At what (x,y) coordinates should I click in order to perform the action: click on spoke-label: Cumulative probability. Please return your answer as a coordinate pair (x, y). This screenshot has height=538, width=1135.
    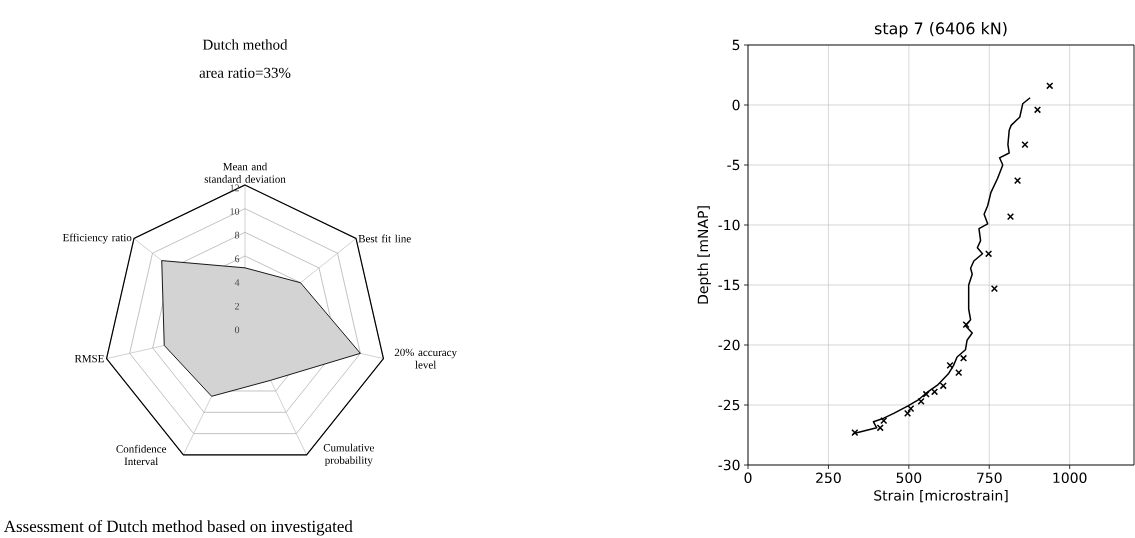
    Looking at the image, I should click on (348, 455).